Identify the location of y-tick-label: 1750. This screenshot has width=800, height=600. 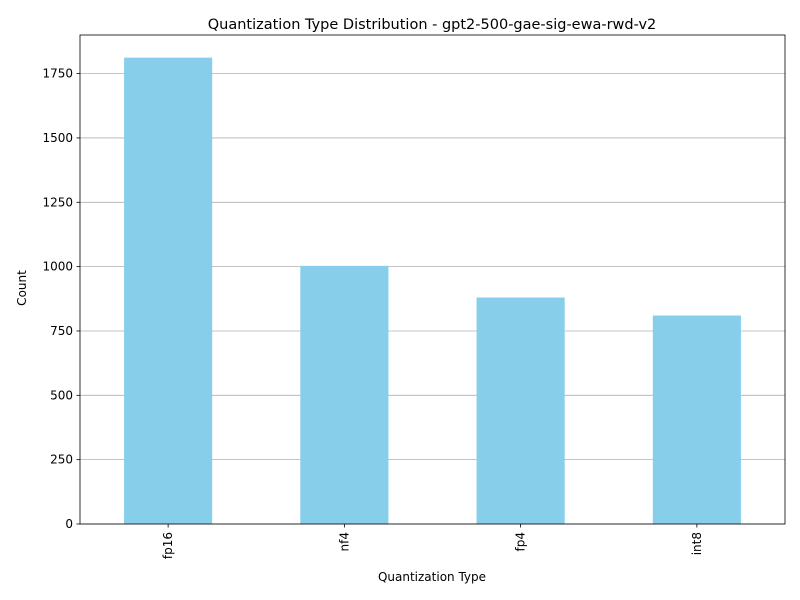
(57, 74).